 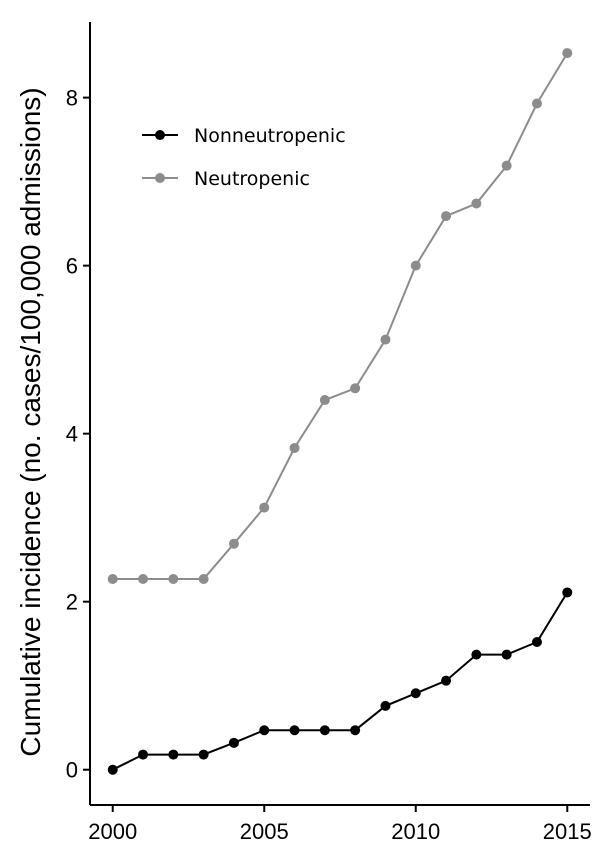 I want to click on x-tick-label: 2010, so click(x=415, y=831).